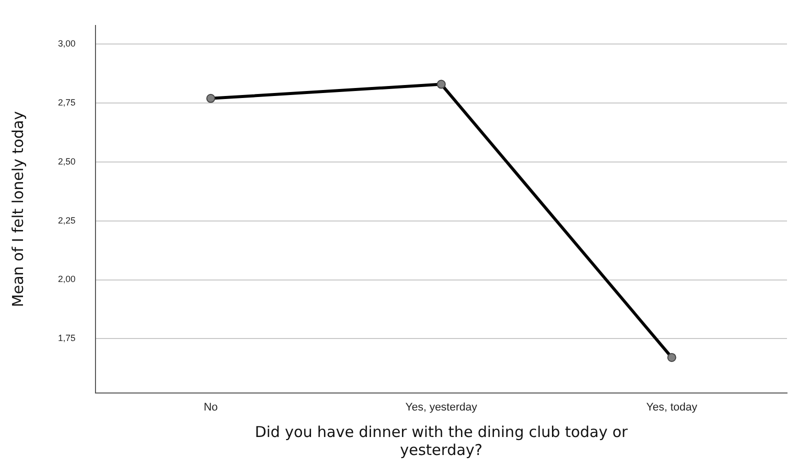 The height and width of the screenshot is (468, 792). I want to click on x-tick-label: No, so click(211, 407).